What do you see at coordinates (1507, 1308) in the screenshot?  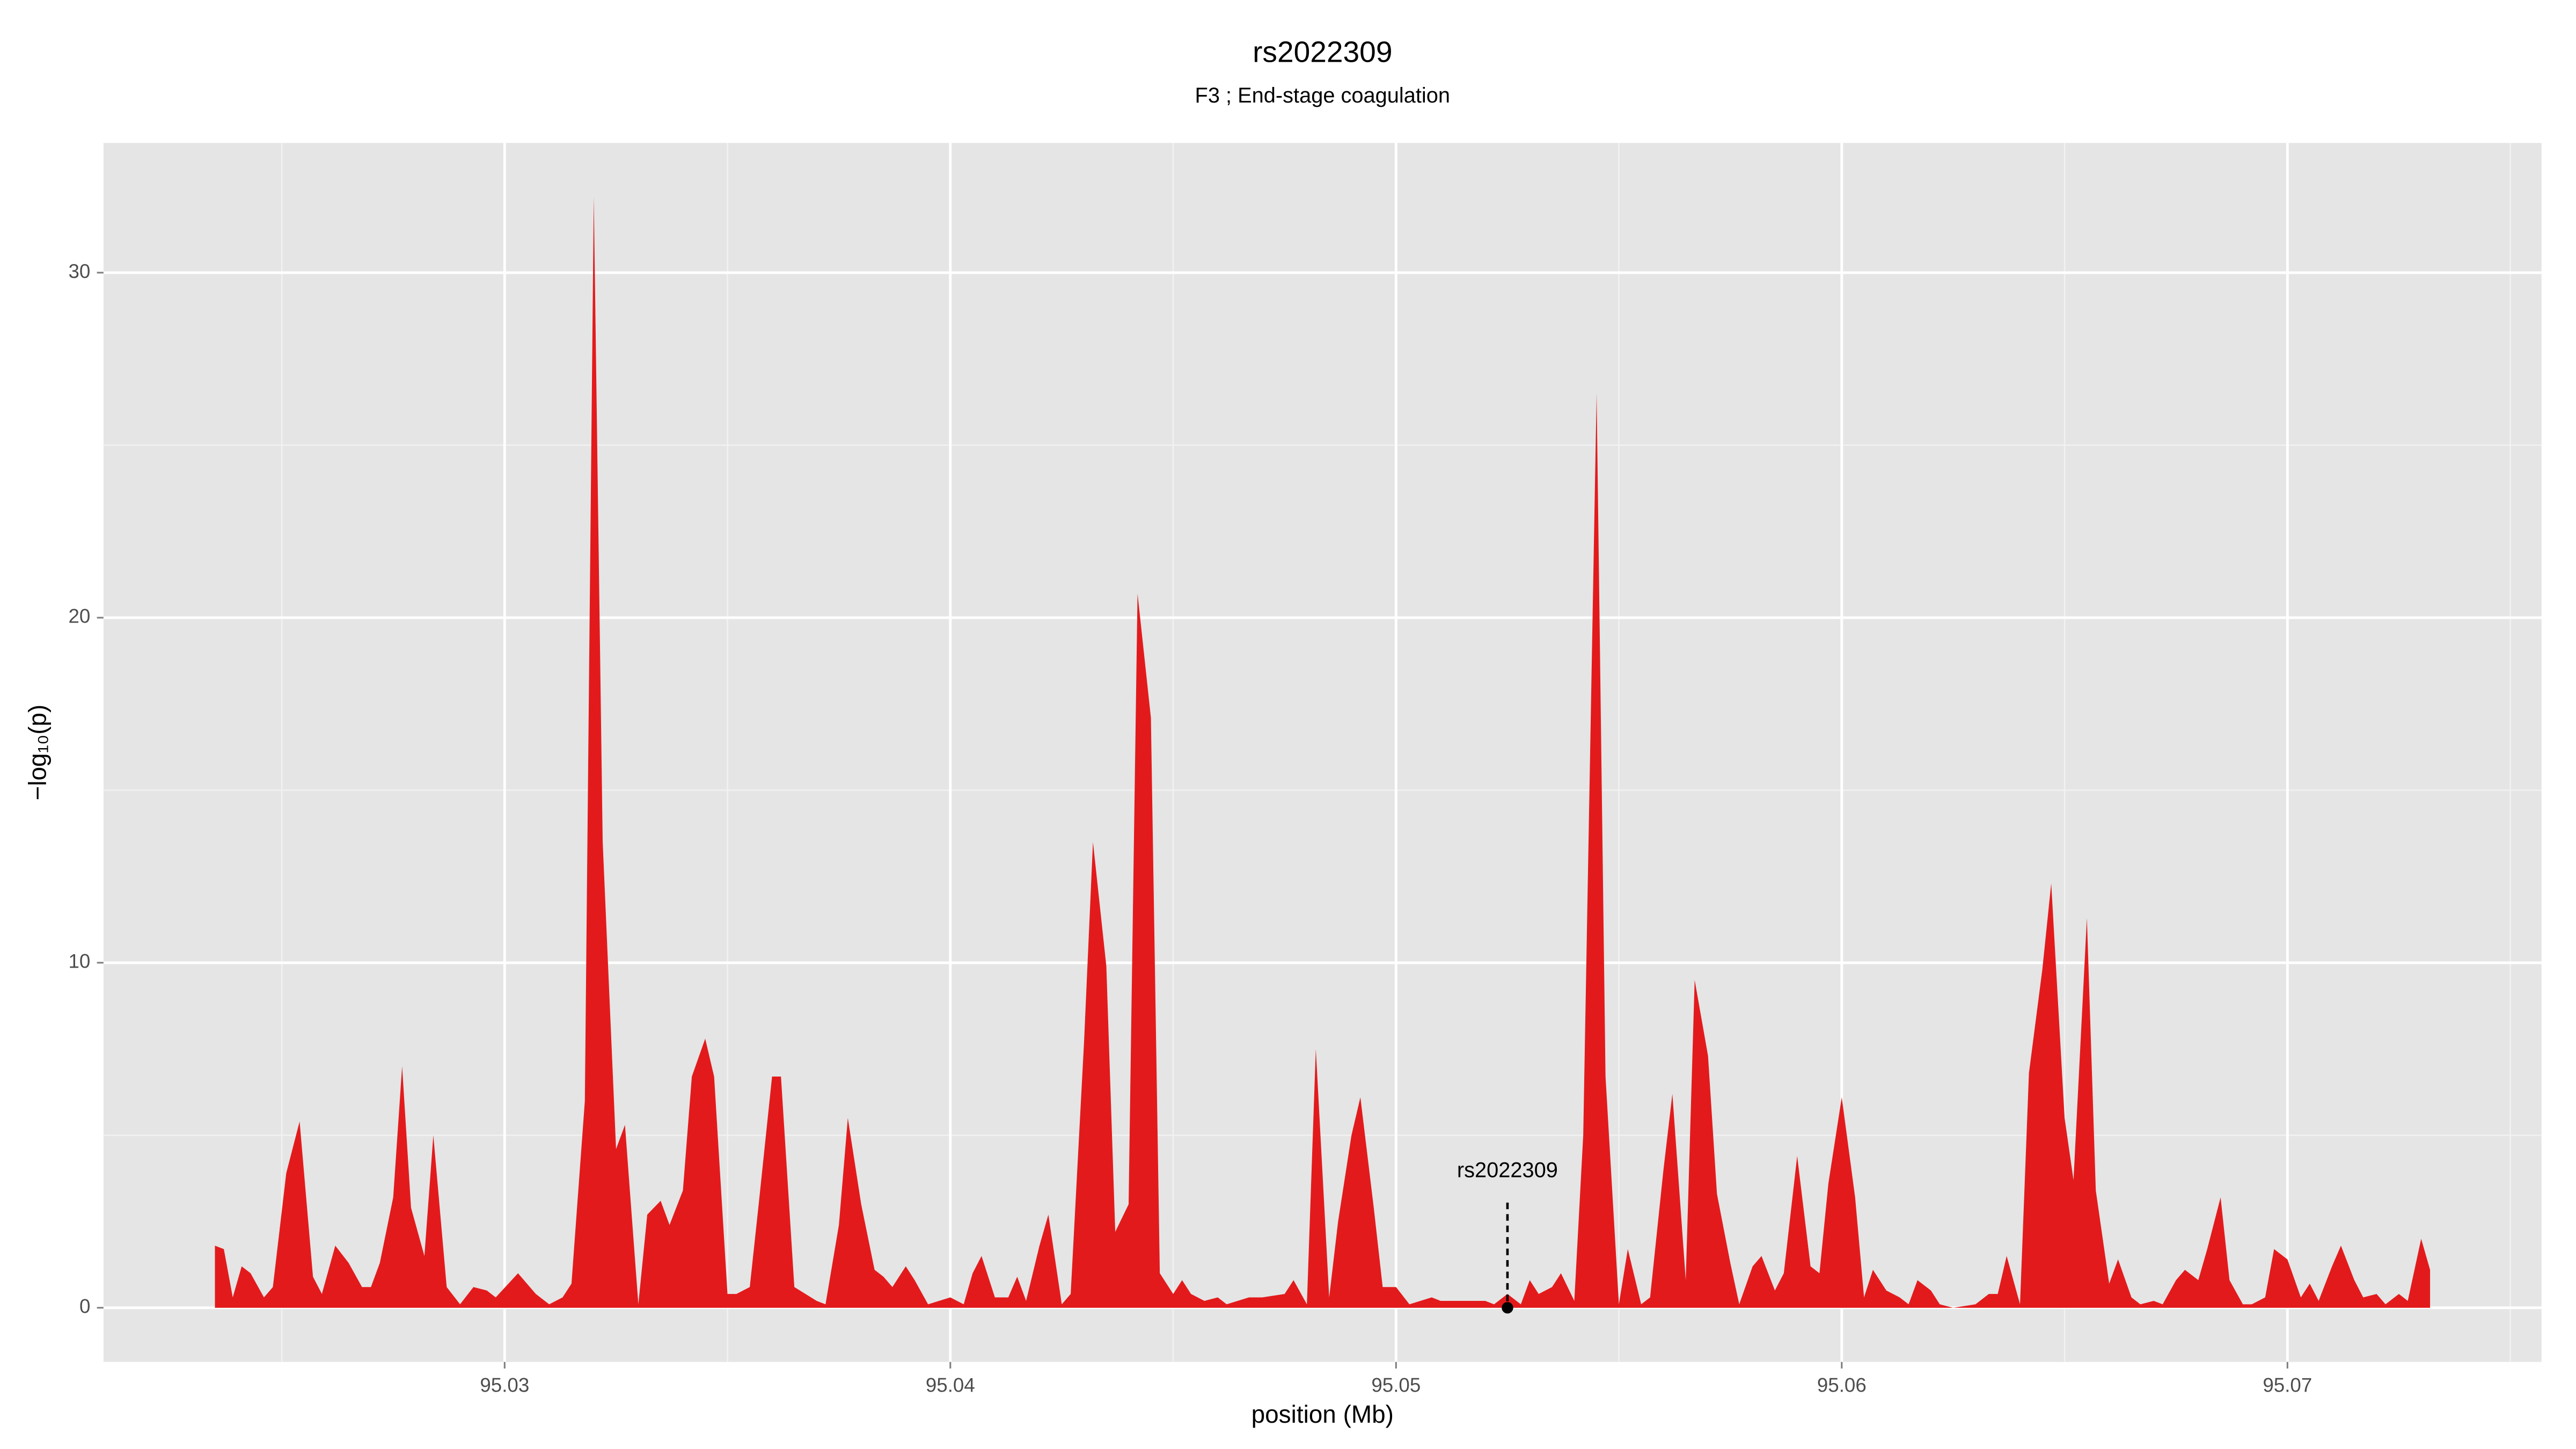 I see `annotation-point` at bounding box center [1507, 1308].